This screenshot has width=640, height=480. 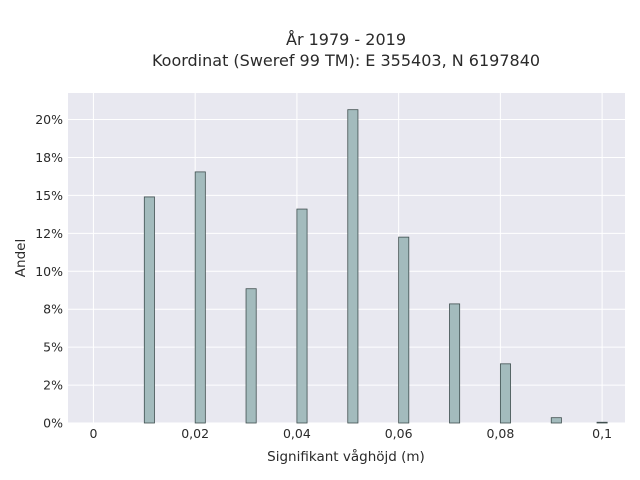 I want to click on x-tick-label: 0, so click(x=93, y=433).